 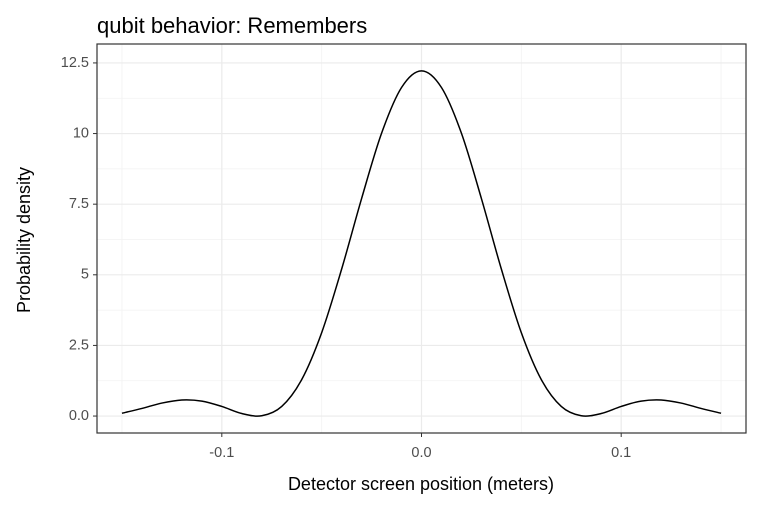 I want to click on y-tick-label: 12.5, so click(x=75, y=63).